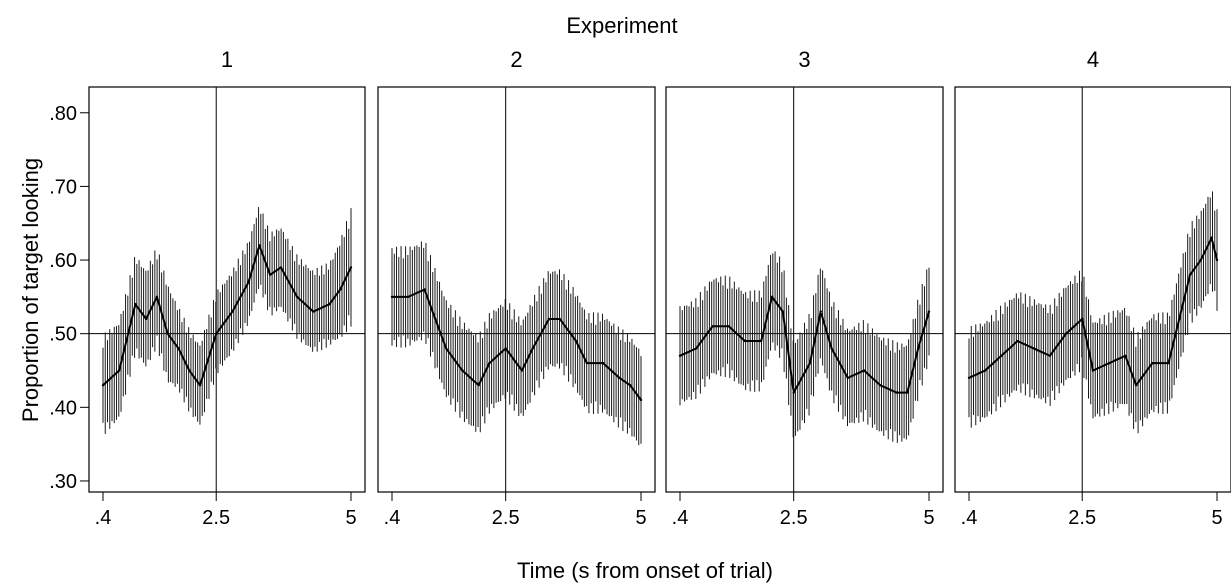  Describe the element at coordinates (621, 25) in the screenshot. I see `figure-title: Experiment` at that location.